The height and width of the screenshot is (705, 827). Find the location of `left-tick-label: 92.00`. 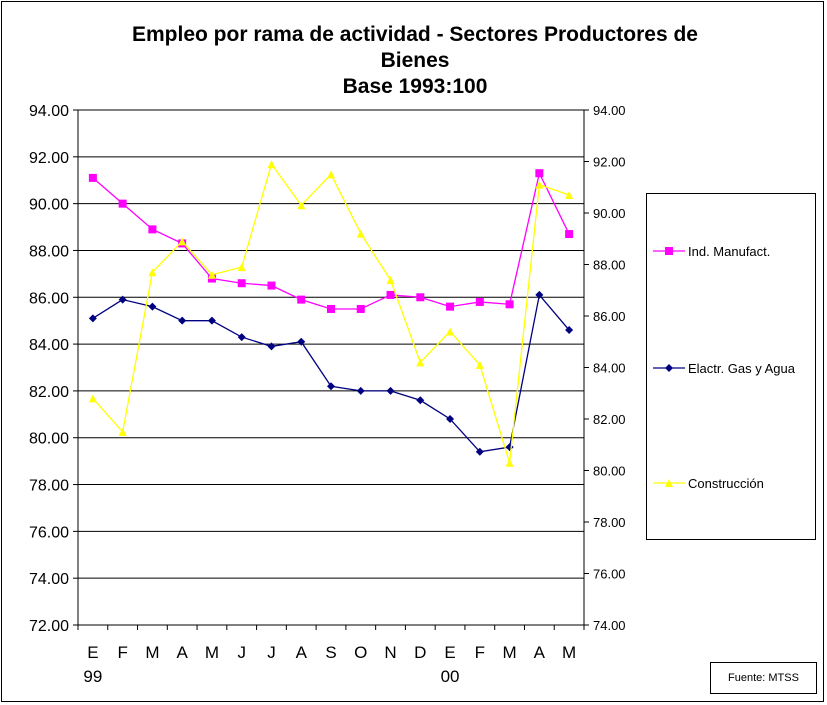

left-tick-label: 92.00 is located at coordinates (49, 158).